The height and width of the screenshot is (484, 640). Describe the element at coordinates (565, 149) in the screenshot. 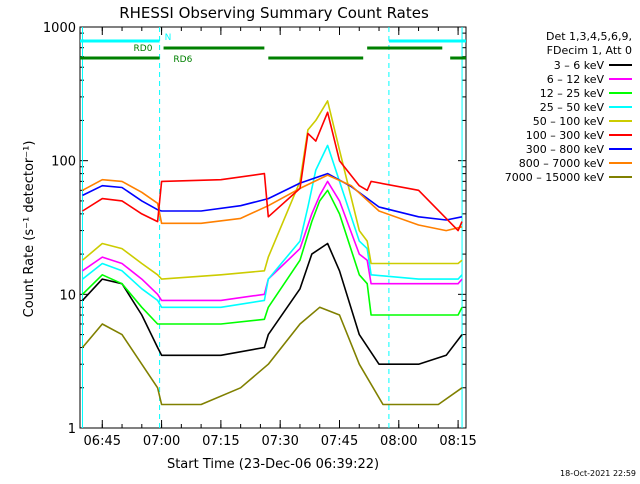

I see `legend-label: 300 – 800 keV` at that location.